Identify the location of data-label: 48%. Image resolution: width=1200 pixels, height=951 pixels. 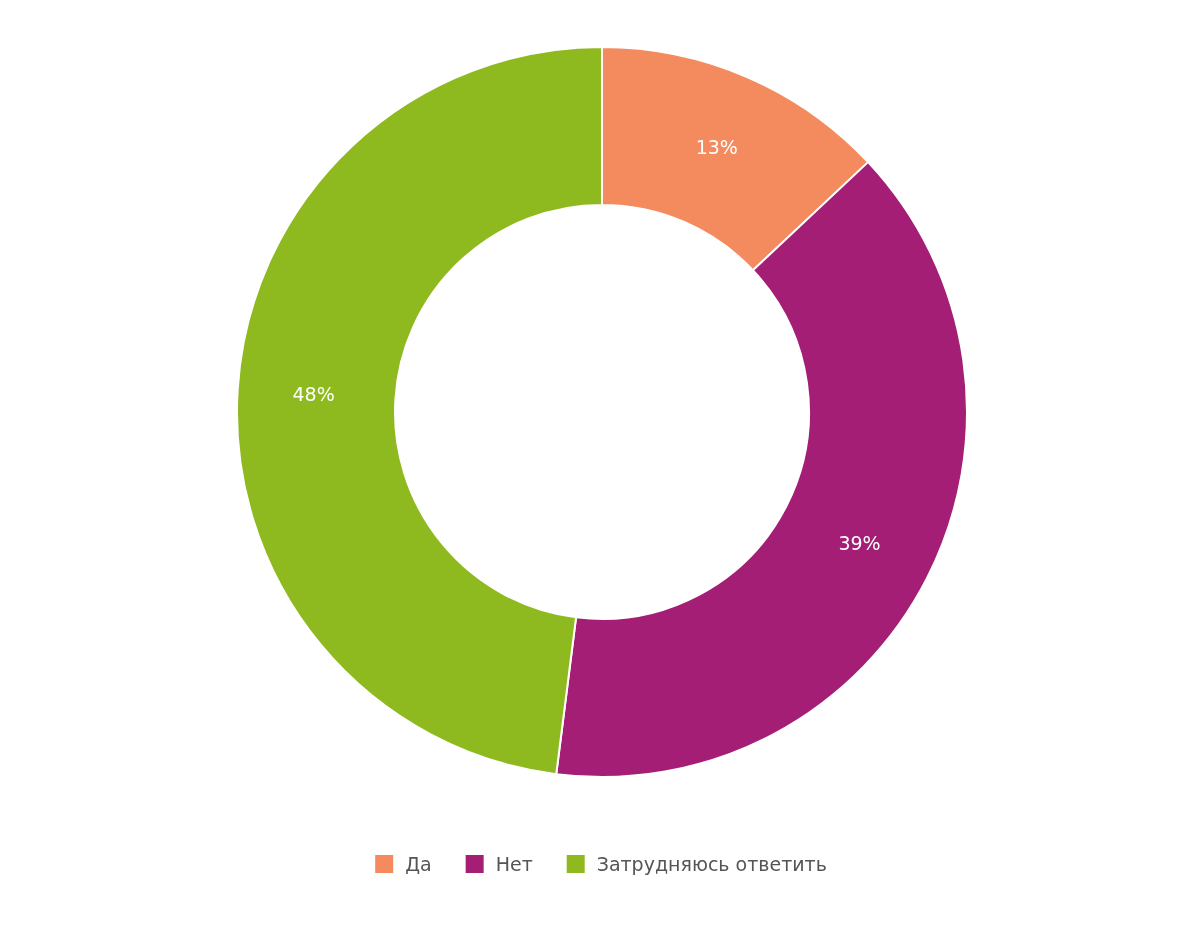
(313, 393).